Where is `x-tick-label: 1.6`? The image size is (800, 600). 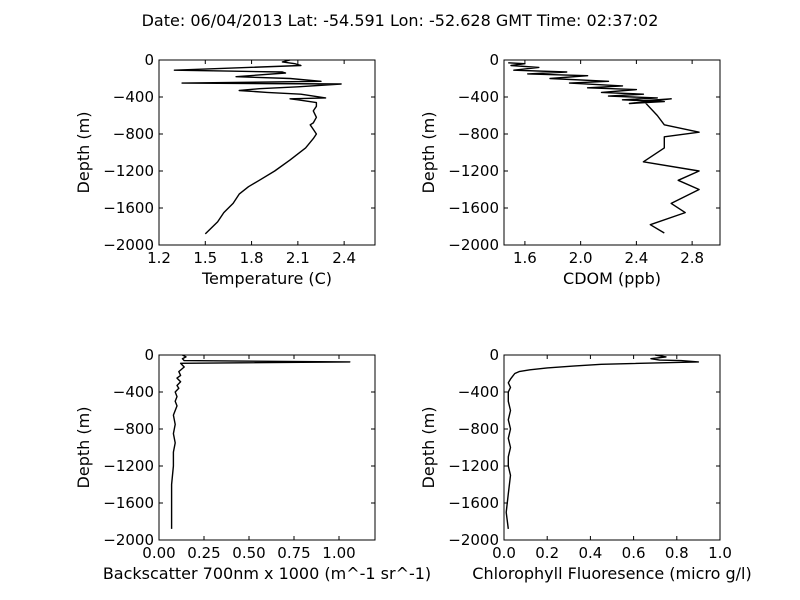
x-tick-label: 1.6 is located at coordinates (525, 258).